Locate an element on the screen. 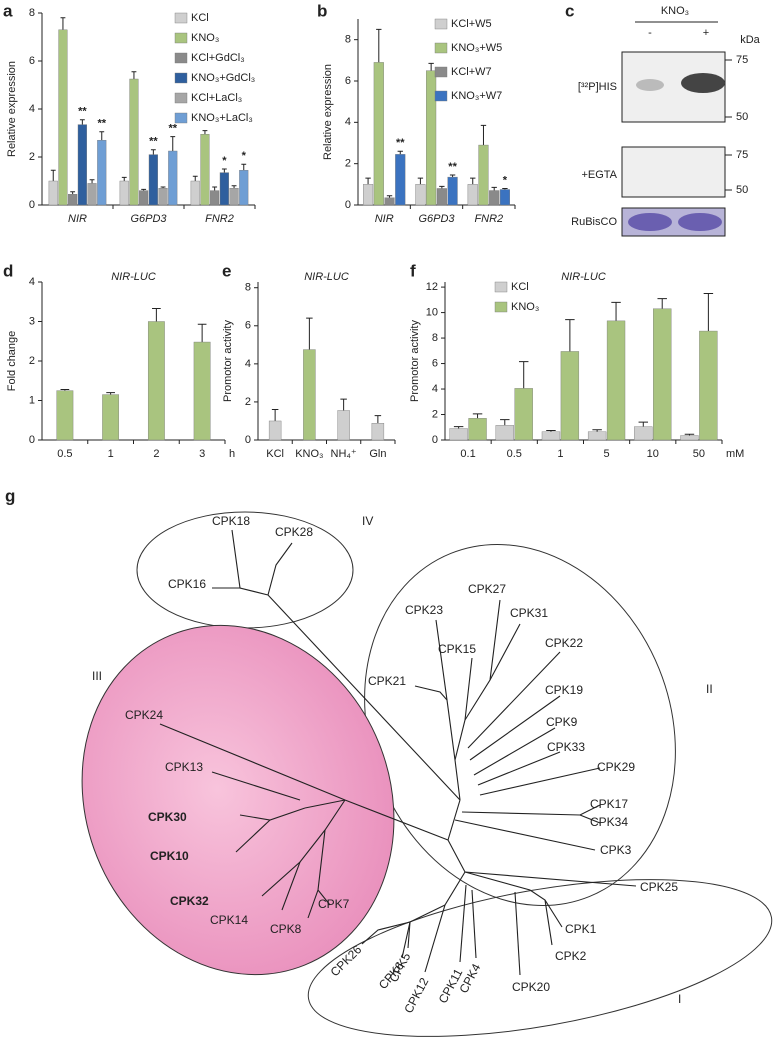 The width and height of the screenshot is (778, 1050). y-axis-label: Fold change is located at coordinates (12, 361).